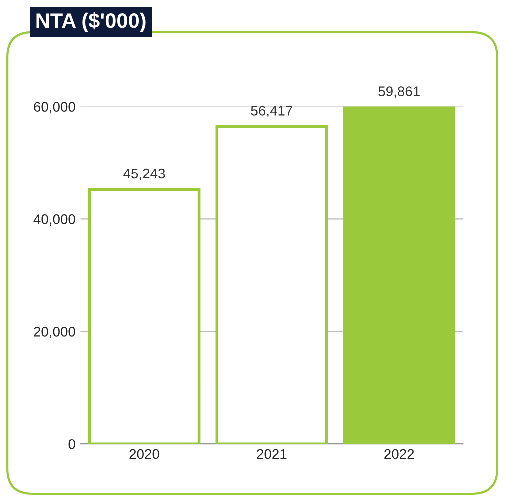 This screenshot has height=499, width=505. I want to click on data-label: 59,861, so click(399, 92).